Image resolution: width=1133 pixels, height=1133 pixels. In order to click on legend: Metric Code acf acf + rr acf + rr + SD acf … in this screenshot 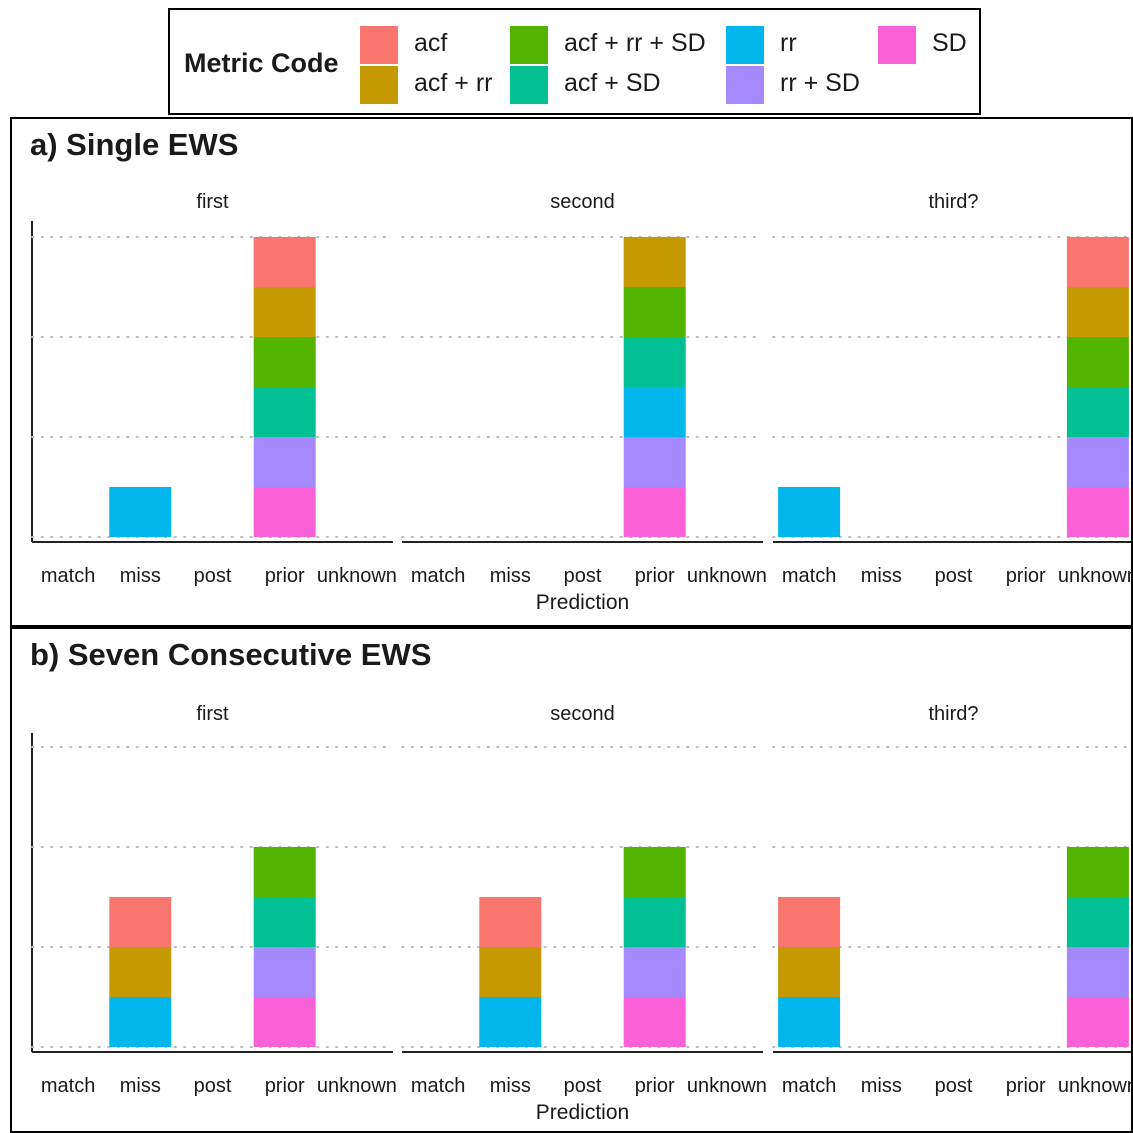, I will do `click(574, 61)`.